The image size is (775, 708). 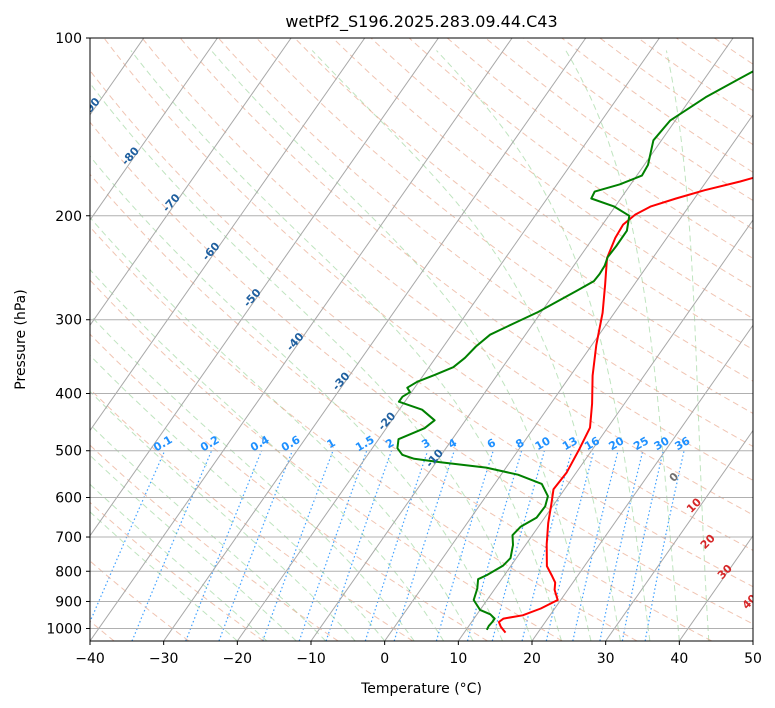 What do you see at coordinates (68, 572) in the screenshot?
I see `y-tick-label: 800` at bounding box center [68, 572].